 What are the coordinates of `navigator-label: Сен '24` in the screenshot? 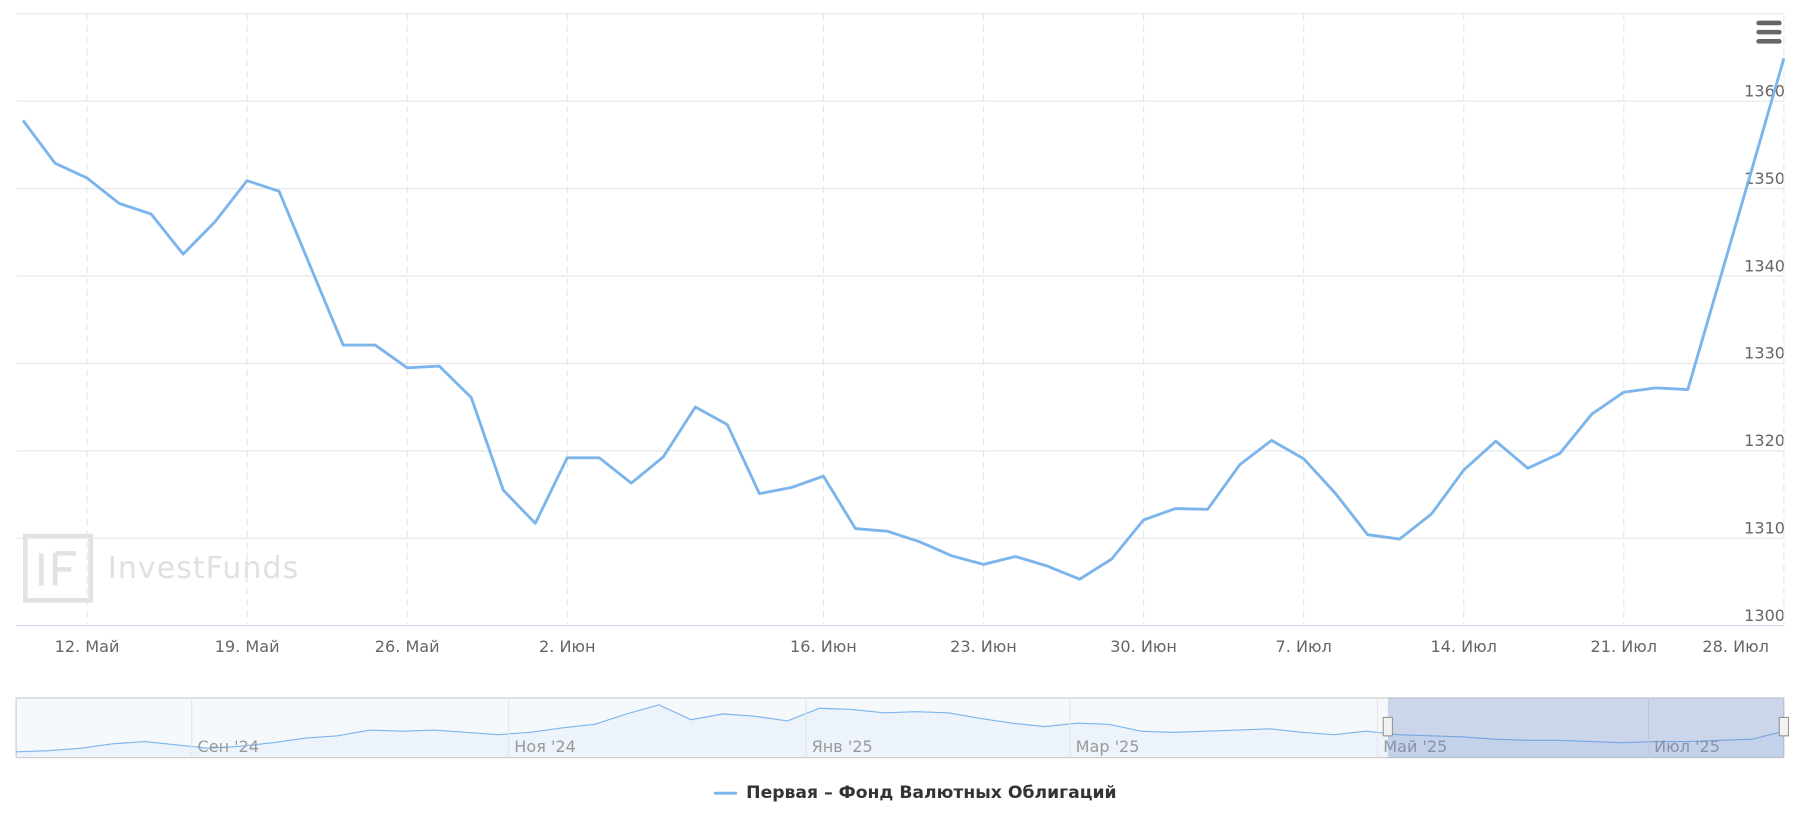 It's located at (228, 746).